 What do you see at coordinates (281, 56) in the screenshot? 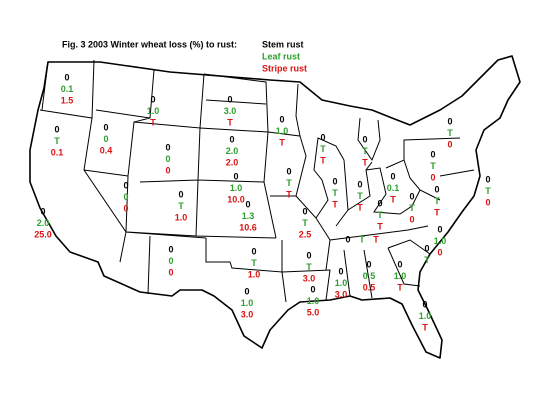
I see `legend-label: Leaf rust` at bounding box center [281, 56].